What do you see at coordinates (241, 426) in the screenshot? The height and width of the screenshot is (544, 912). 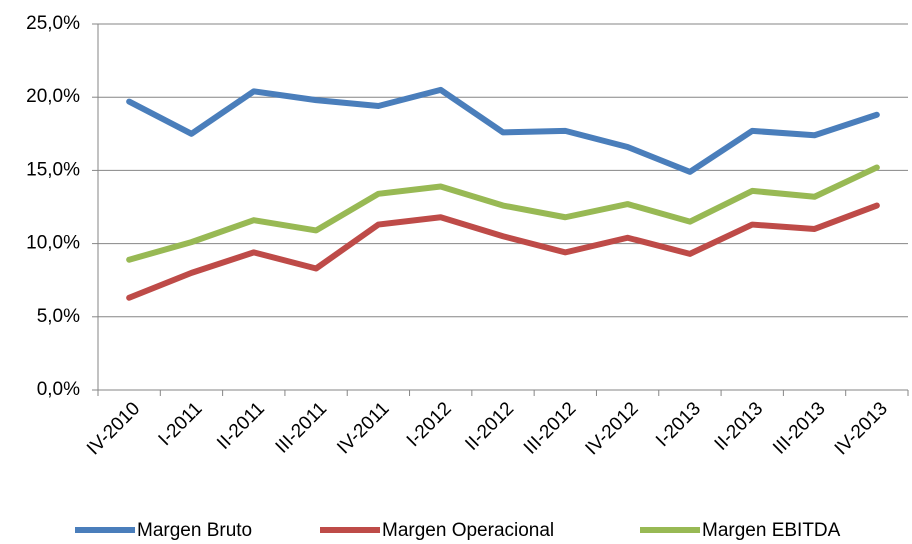 I see `x-tick-label: II-2011` at bounding box center [241, 426].